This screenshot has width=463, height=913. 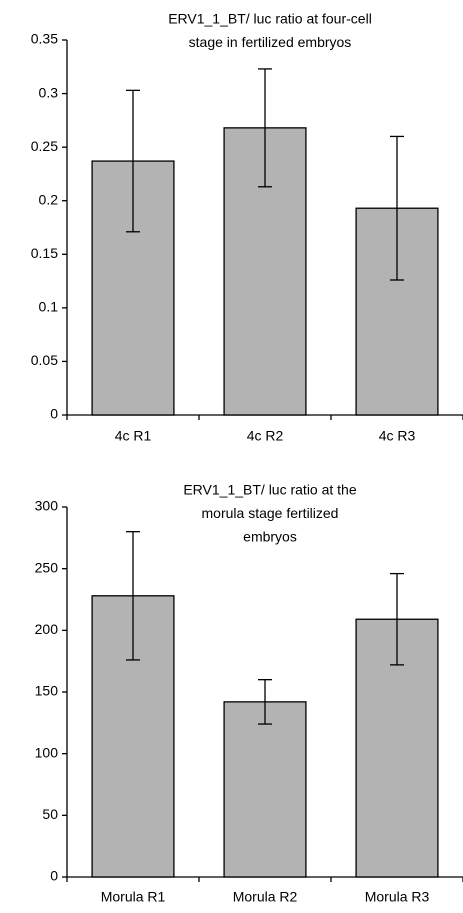 I want to click on chart-title: morula stage fertilized, so click(x=270, y=513).